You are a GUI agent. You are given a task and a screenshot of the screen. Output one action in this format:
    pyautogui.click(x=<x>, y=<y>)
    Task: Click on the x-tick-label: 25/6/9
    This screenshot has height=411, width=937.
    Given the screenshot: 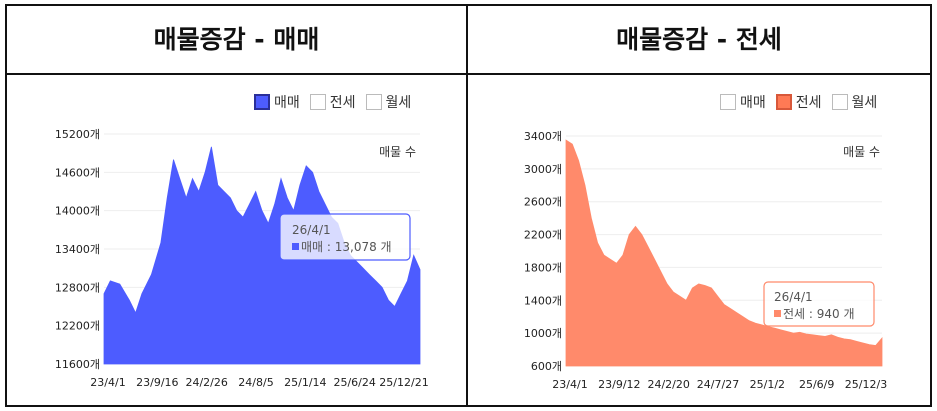 What is the action you would take?
    pyautogui.click(x=816, y=384)
    